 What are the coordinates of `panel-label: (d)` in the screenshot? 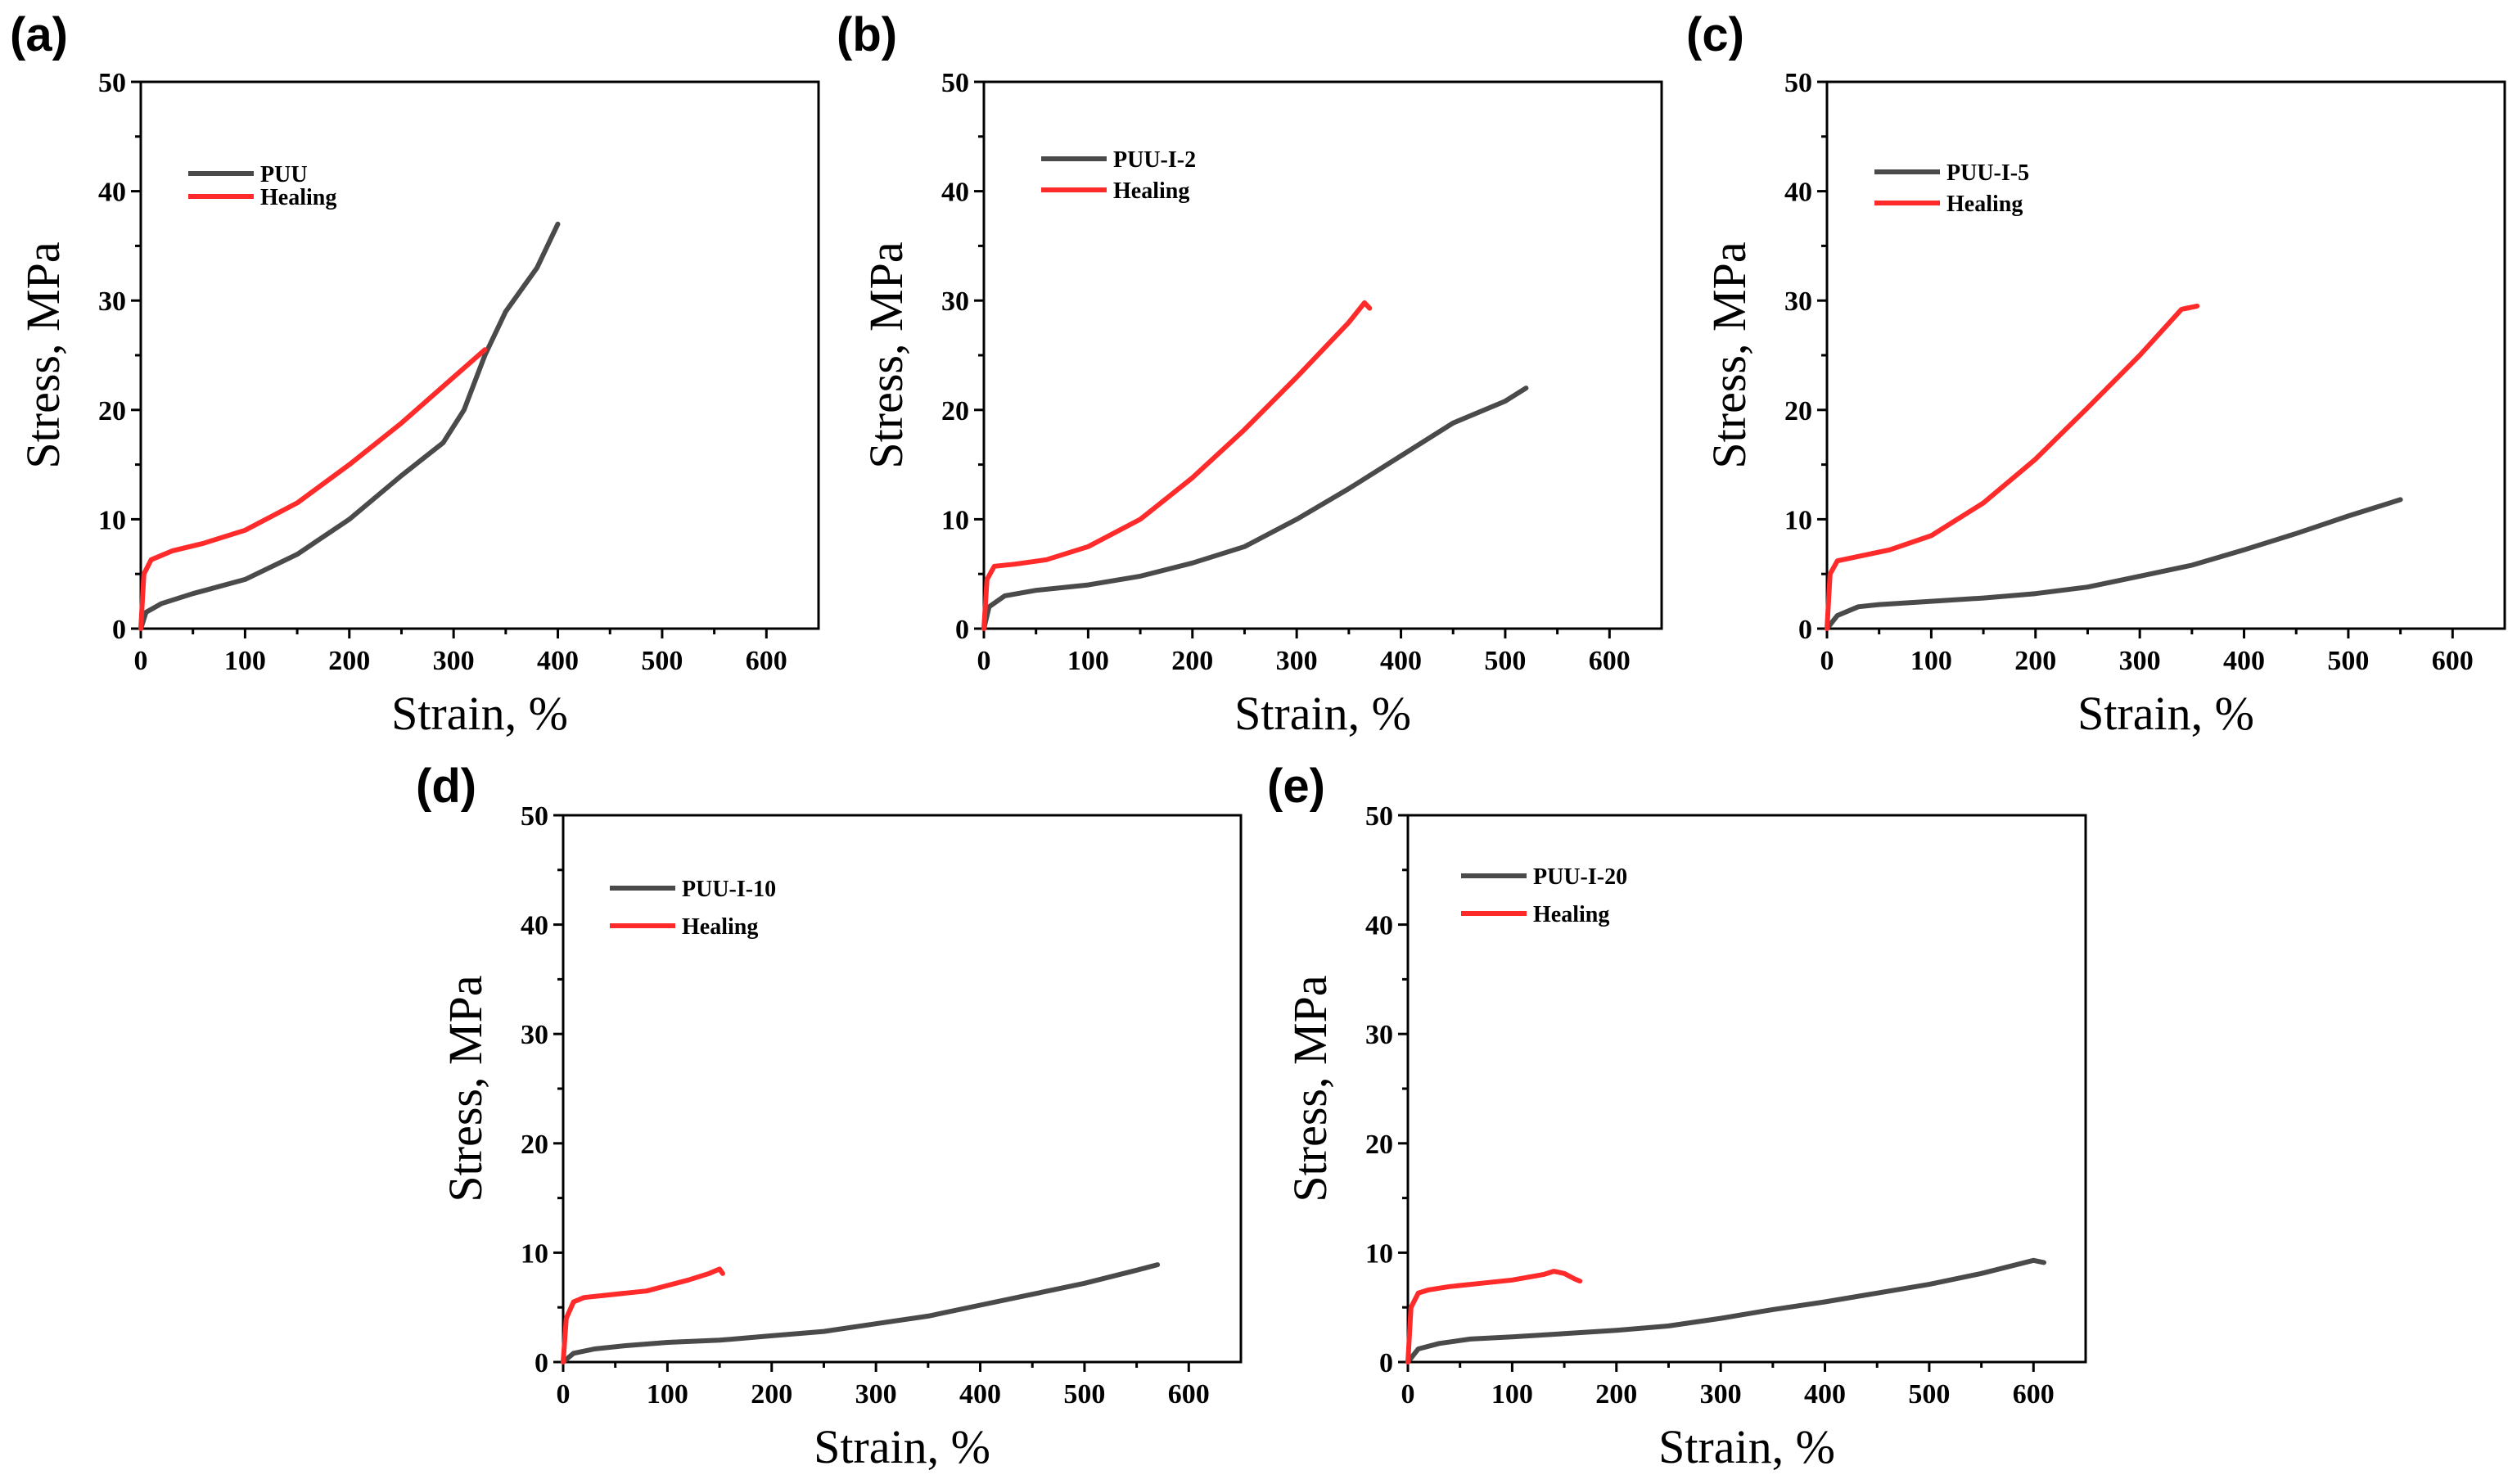 It's located at (446, 786).